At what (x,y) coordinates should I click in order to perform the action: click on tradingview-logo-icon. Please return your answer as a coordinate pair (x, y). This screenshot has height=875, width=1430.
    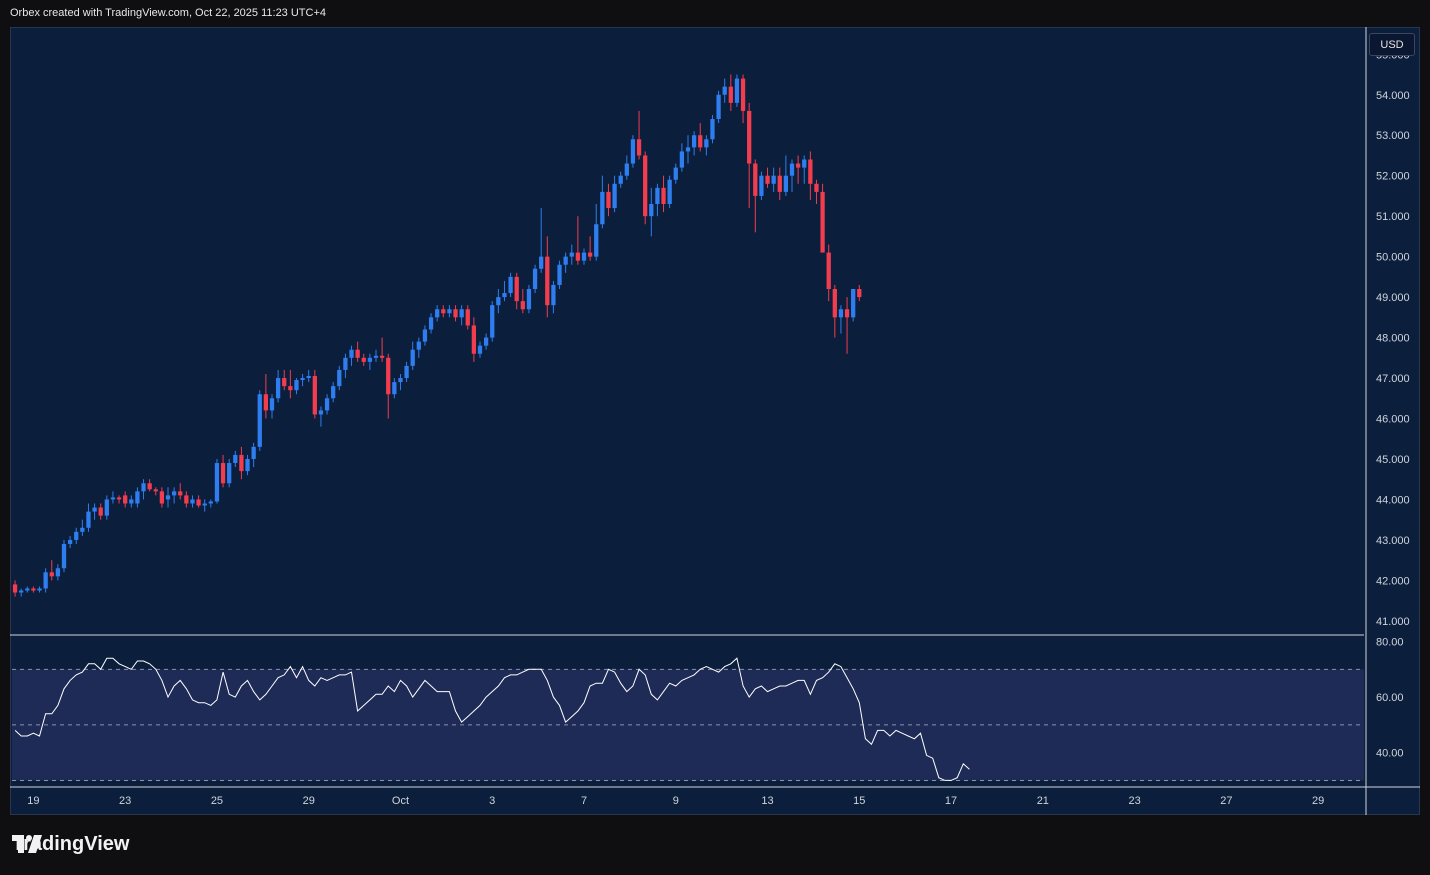
    Looking at the image, I should click on (27, 844).